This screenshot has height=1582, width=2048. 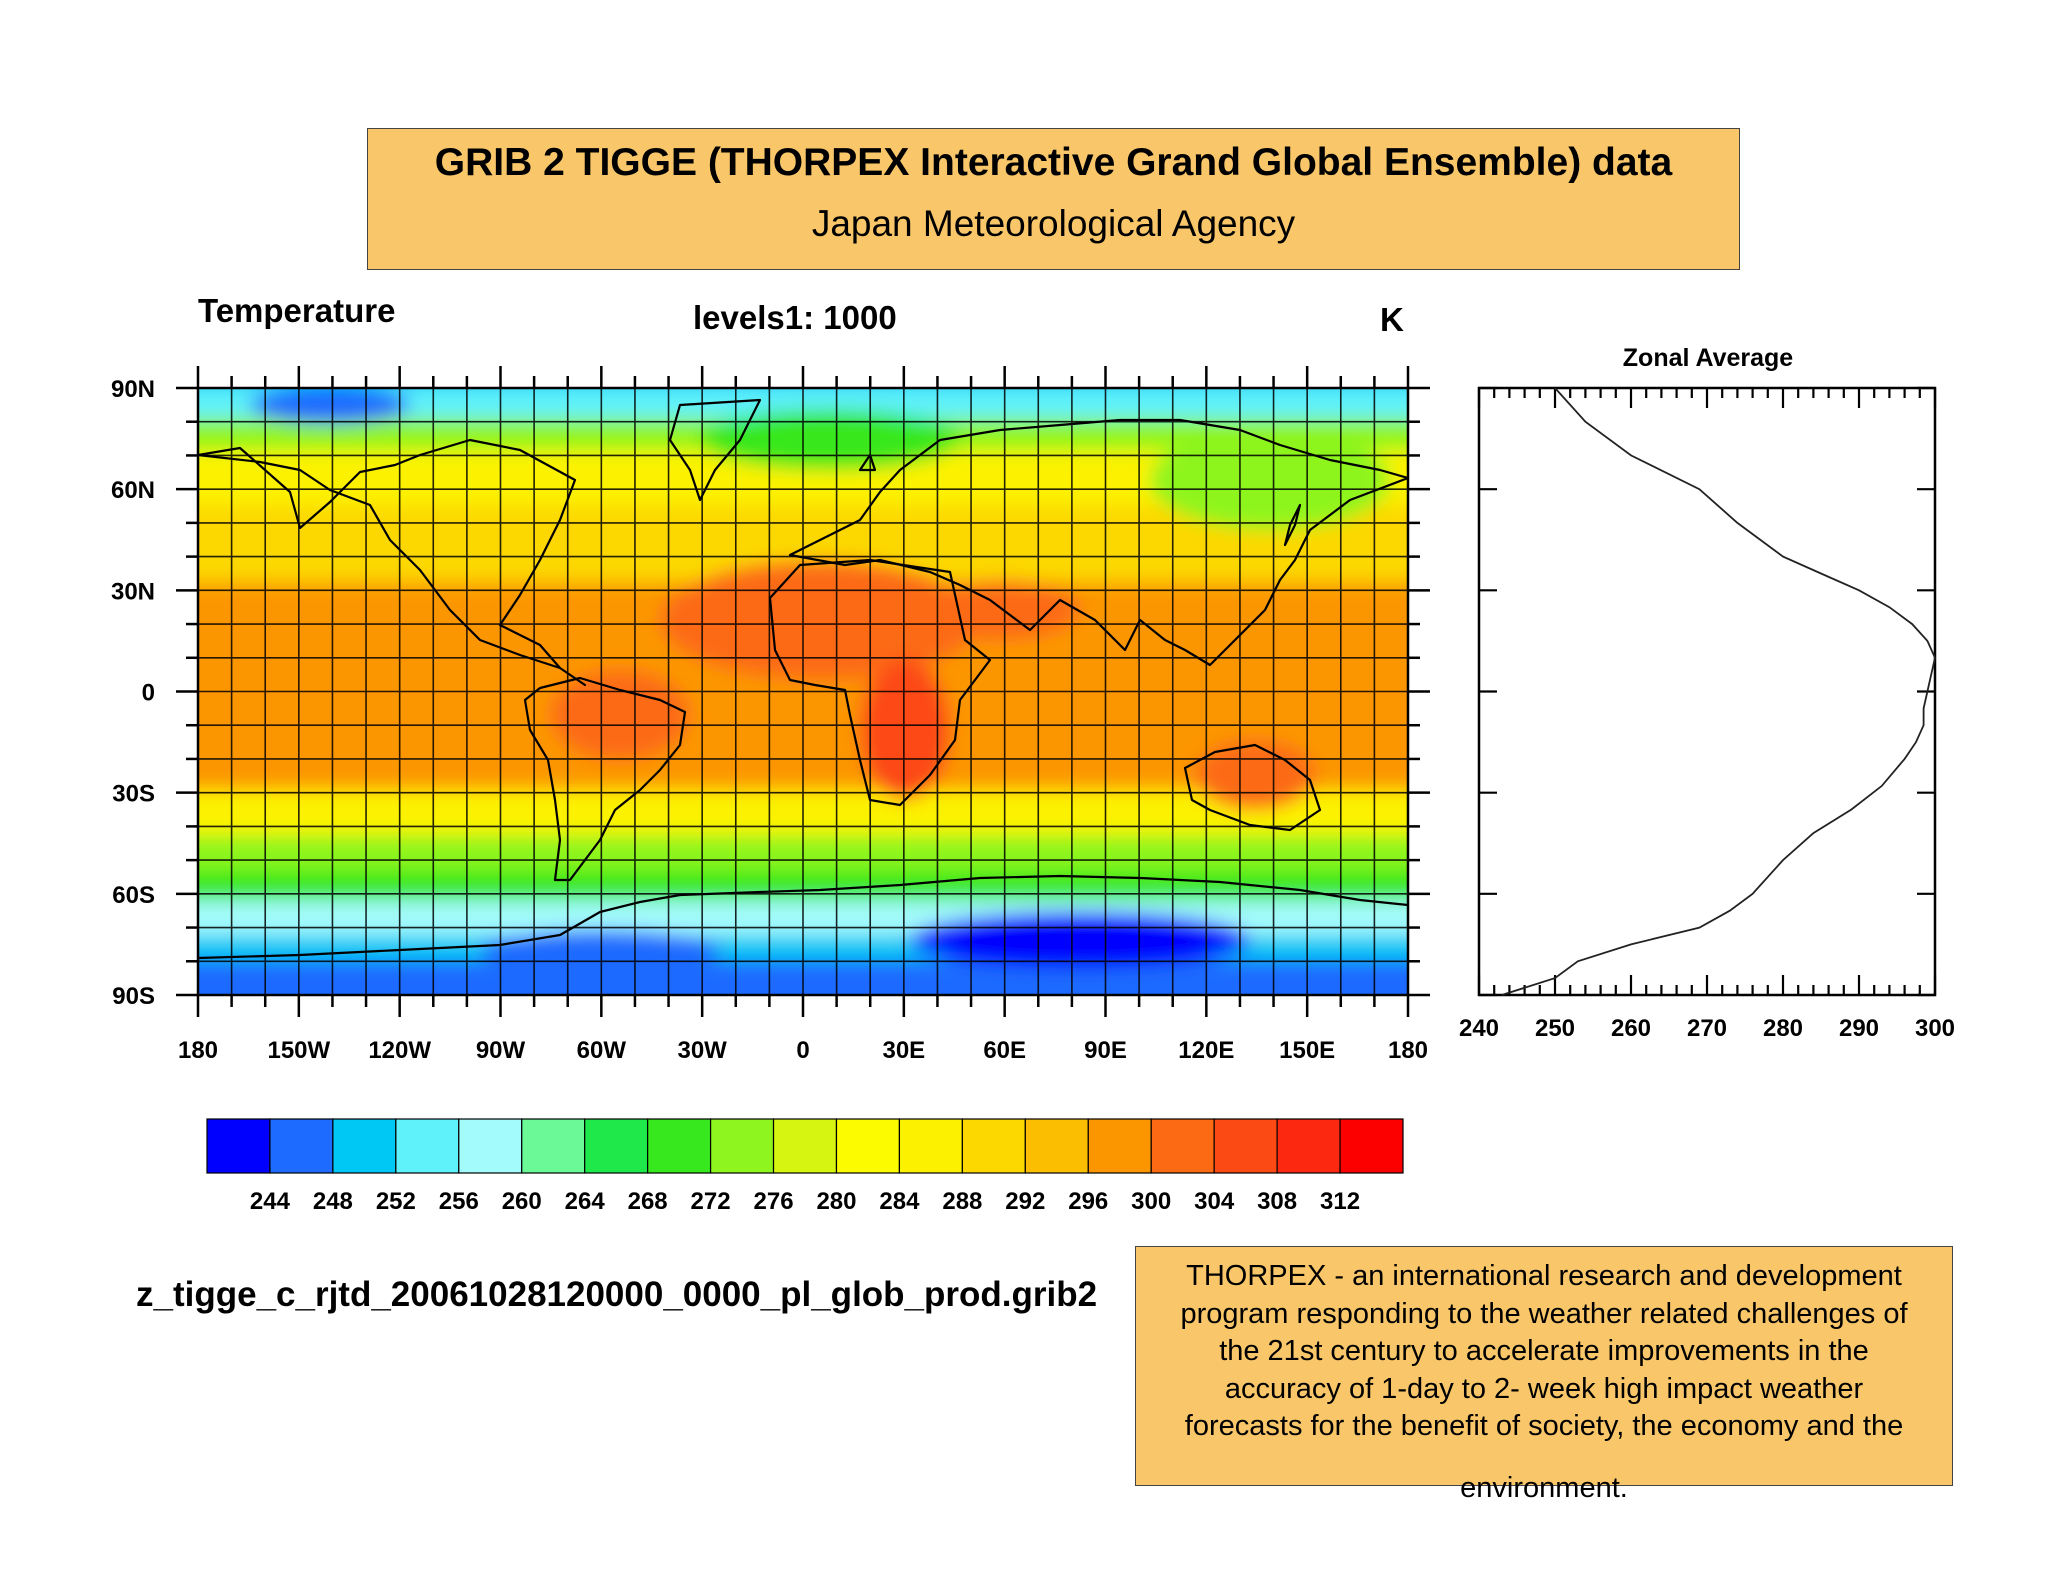 What do you see at coordinates (501, 1050) in the screenshot?
I see `lon-tick-label: 90W` at bounding box center [501, 1050].